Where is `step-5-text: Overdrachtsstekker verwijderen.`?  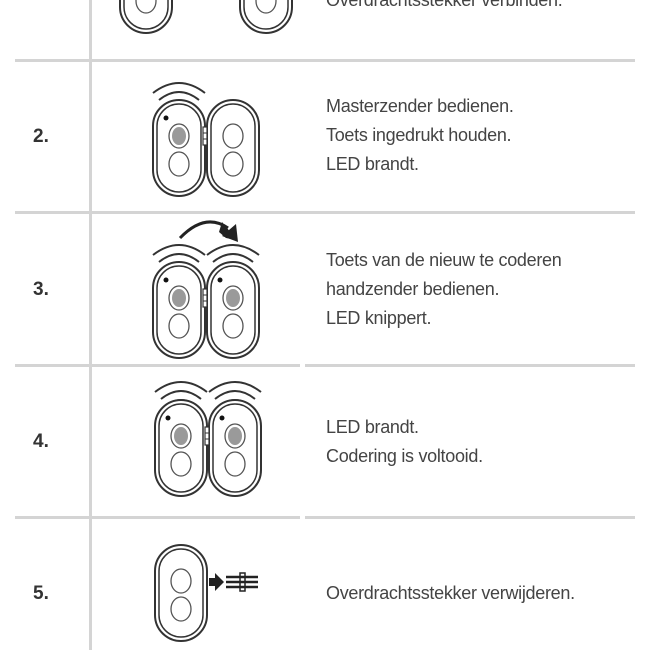
step-5-text: Overdrachtsstekker verwijderen. is located at coordinates (450, 593).